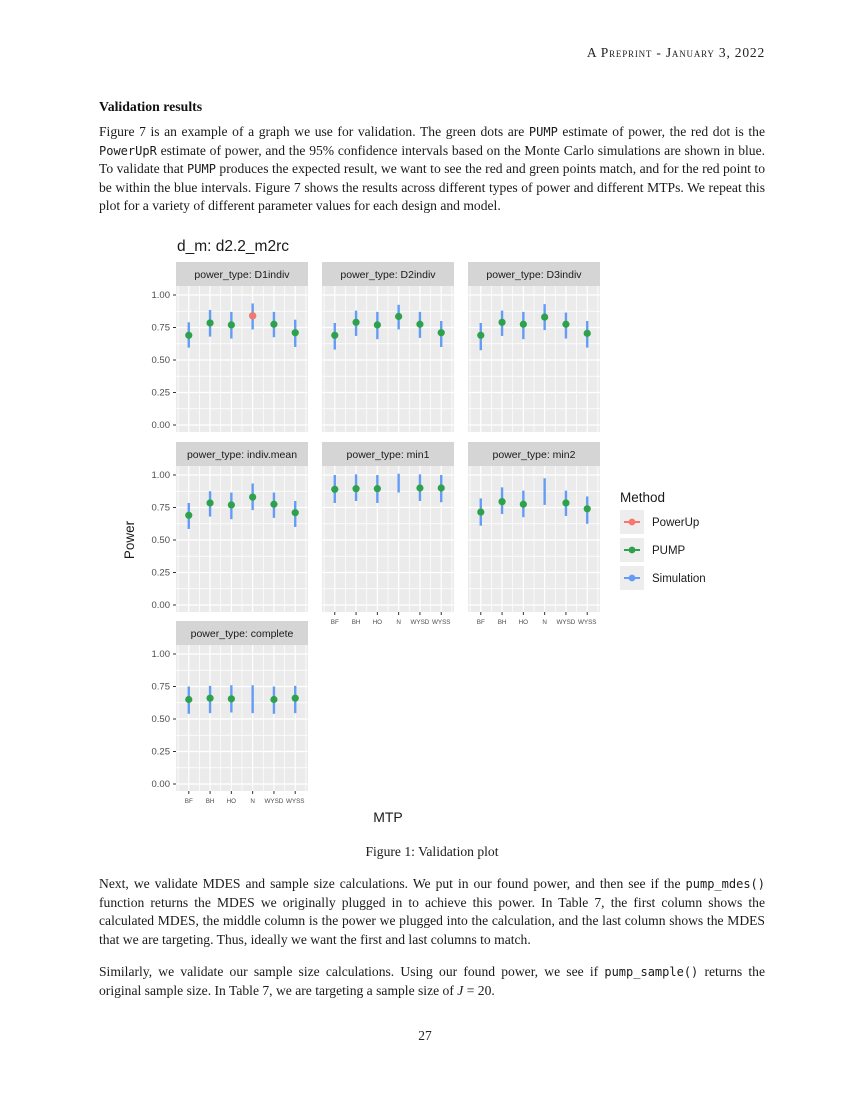  Describe the element at coordinates (479, 990) in the screenshot. I see `text-run: = 20.` at that location.